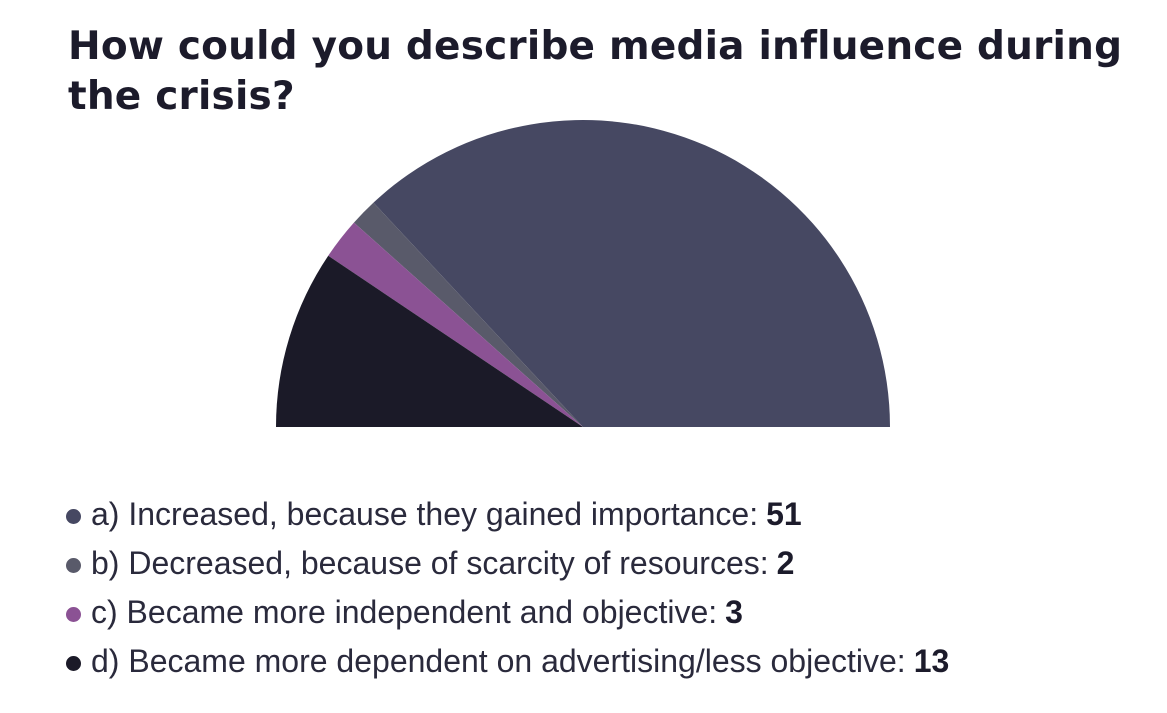 The width and height of the screenshot is (1167, 713). I want to click on pie-slice-b, so click(468, 314).